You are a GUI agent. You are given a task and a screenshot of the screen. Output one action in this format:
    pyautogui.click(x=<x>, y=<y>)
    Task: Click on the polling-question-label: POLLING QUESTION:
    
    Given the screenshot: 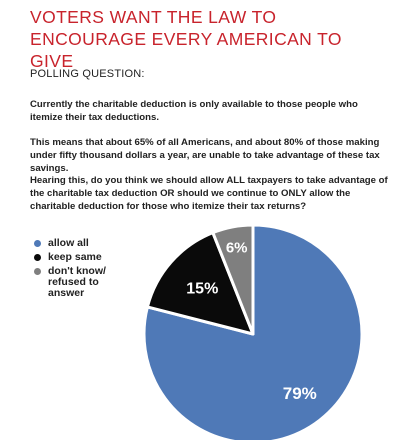 What is the action you would take?
    pyautogui.click(x=87, y=74)
    